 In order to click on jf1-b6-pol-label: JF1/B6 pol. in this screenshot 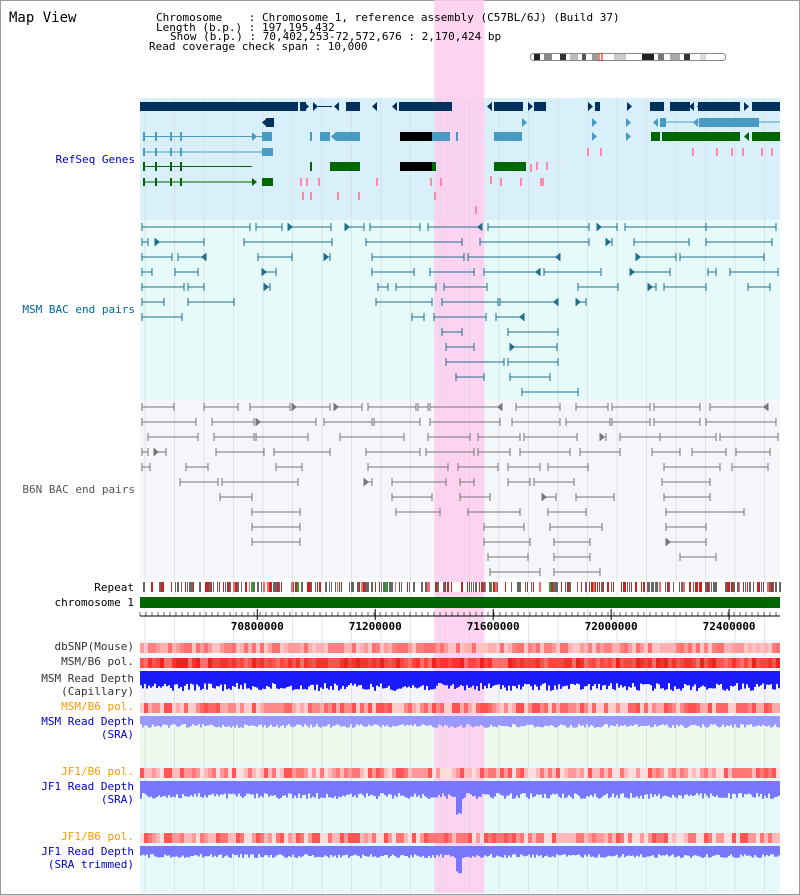, I will do `click(97, 771)`.